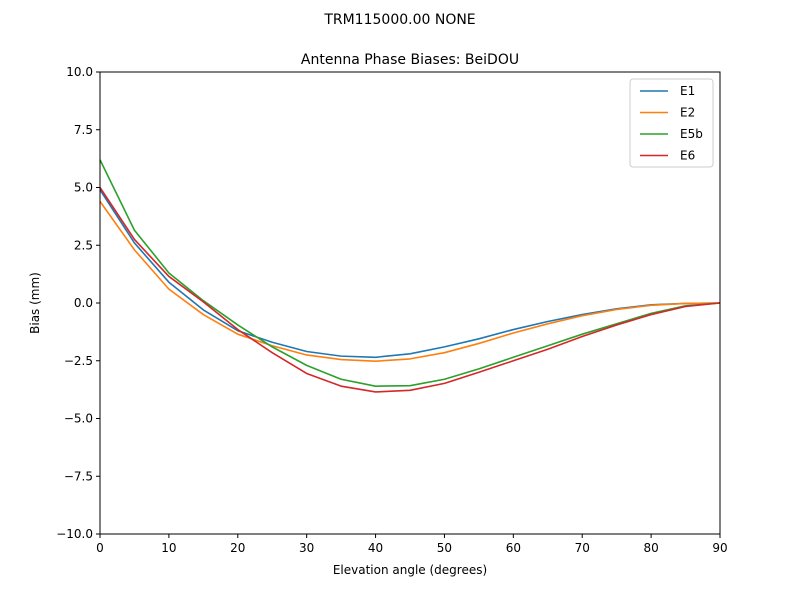  What do you see at coordinates (412, 544) in the screenshot?
I see `x-axis: 0 10 20 30 40 50 60 70 80 90` at bounding box center [412, 544].